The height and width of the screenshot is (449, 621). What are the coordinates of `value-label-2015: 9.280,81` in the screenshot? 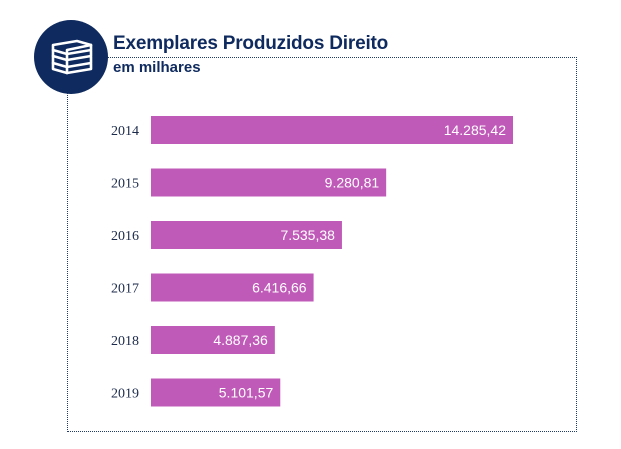 It's located at (352, 183).